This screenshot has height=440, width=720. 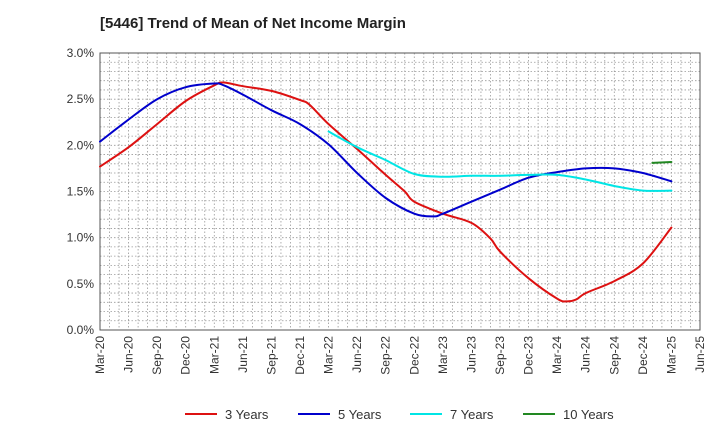 What do you see at coordinates (81, 284) in the screenshot?
I see `y-tick-label: 0.5%` at bounding box center [81, 284].